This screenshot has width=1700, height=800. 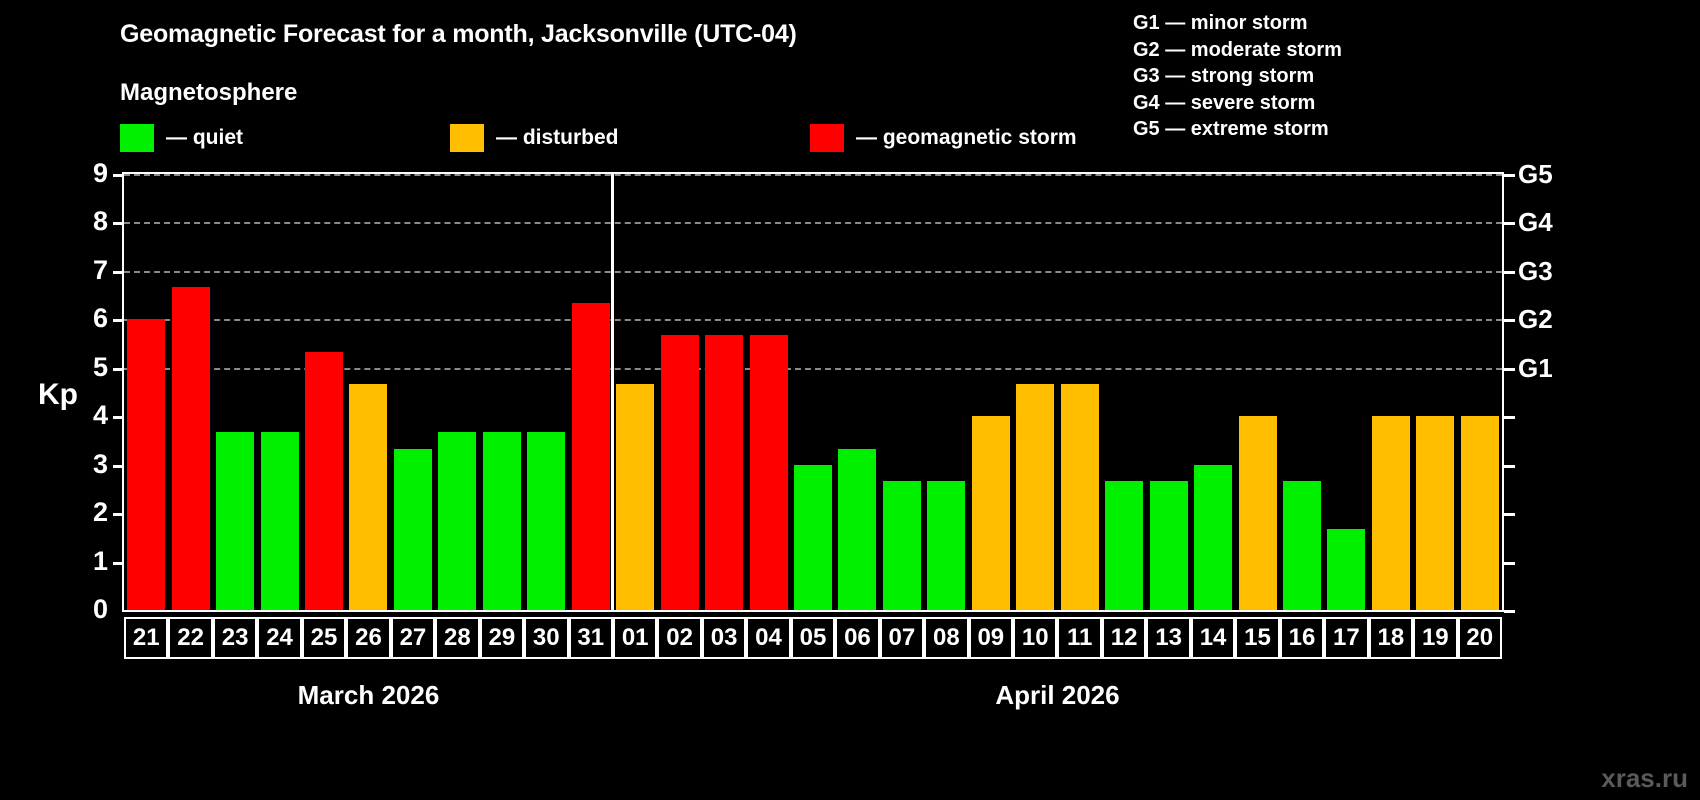 What do you see at coordinates (100, 366) in the screenshot?
I see `y-tick-label-5: 5` at bounding box center [100, 366].